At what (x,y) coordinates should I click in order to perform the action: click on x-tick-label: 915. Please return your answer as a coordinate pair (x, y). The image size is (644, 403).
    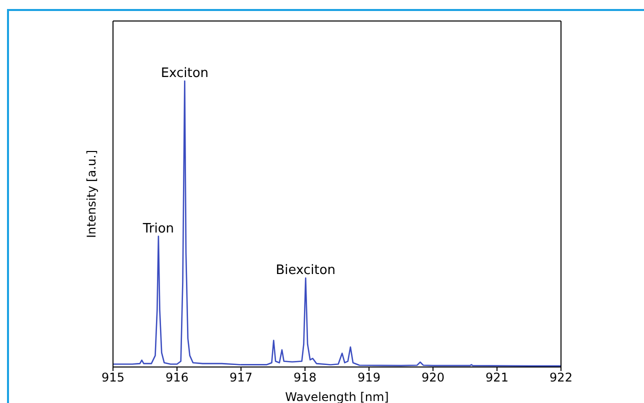
    Looking at the image, I should click on (113, 377).